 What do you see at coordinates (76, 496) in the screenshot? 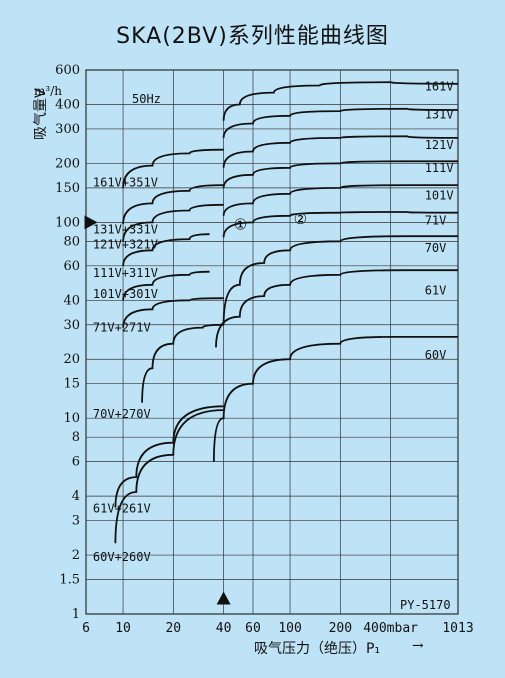
I see `y-tick-label: 4` at bounding box center [76, 496].